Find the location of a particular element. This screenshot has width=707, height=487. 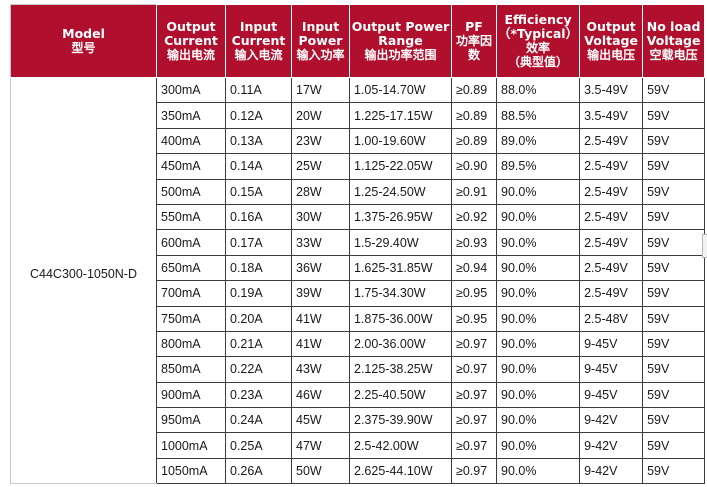

cell-input-current: 0.22A is located at coordinates (258, 369).